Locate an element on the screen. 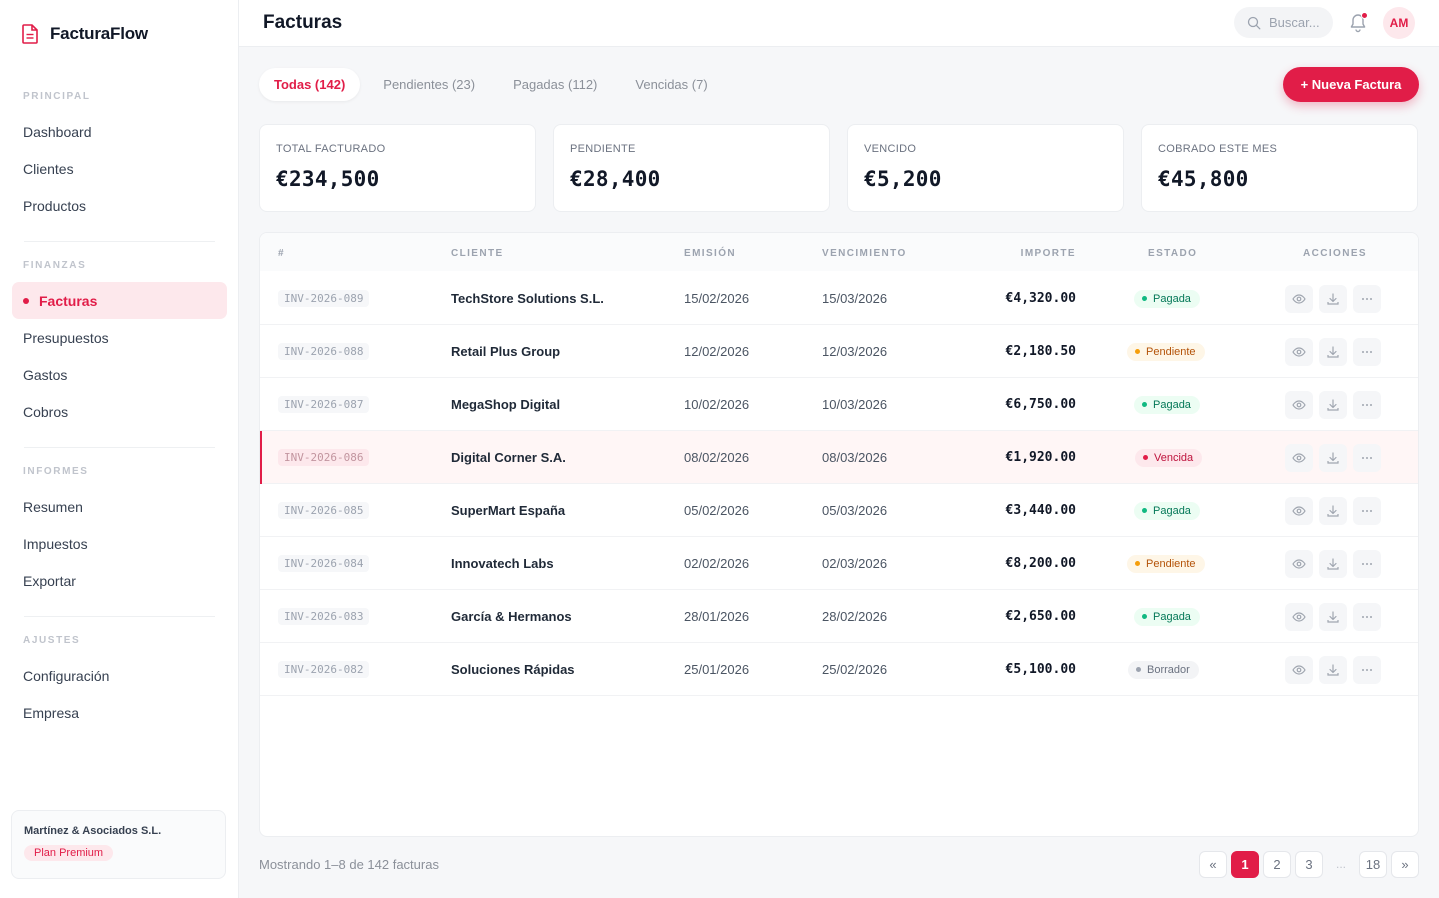 This screenshot has height=898, width=1439. column-header-number: # is located at coordinates (281, 253).